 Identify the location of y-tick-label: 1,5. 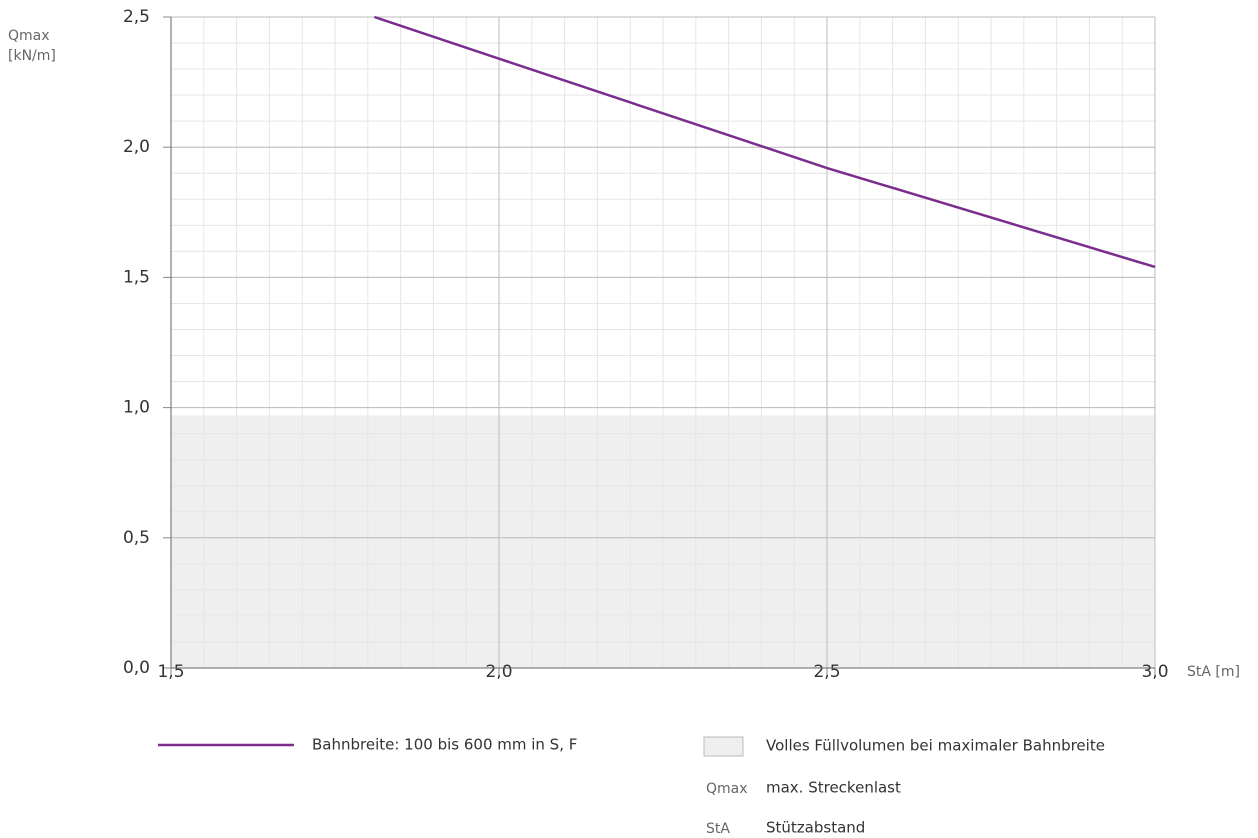
(136, 277).